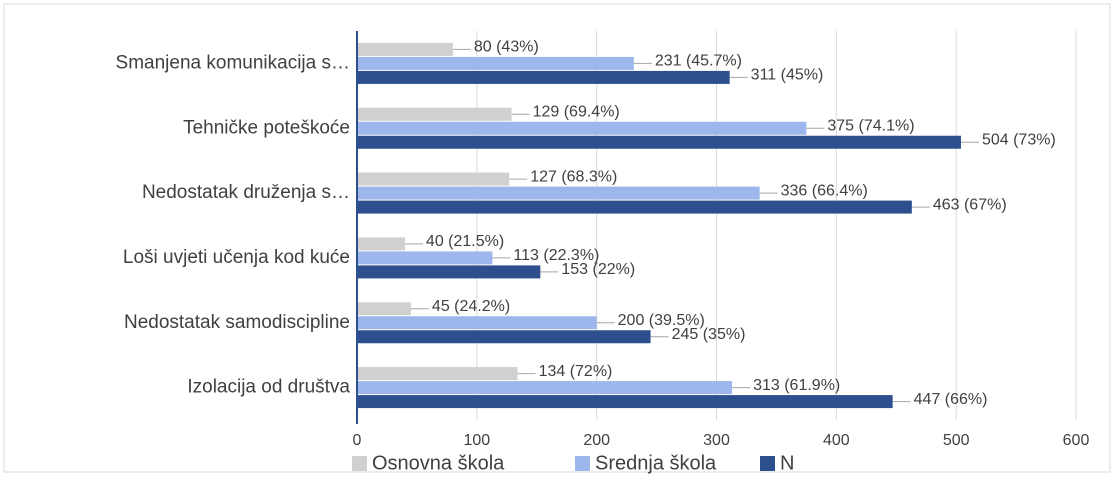  What do you see at coordinates (438, 463) in the screenshot?
I see `legend-label: Osnovna škola` at bounding box center [438, 463].